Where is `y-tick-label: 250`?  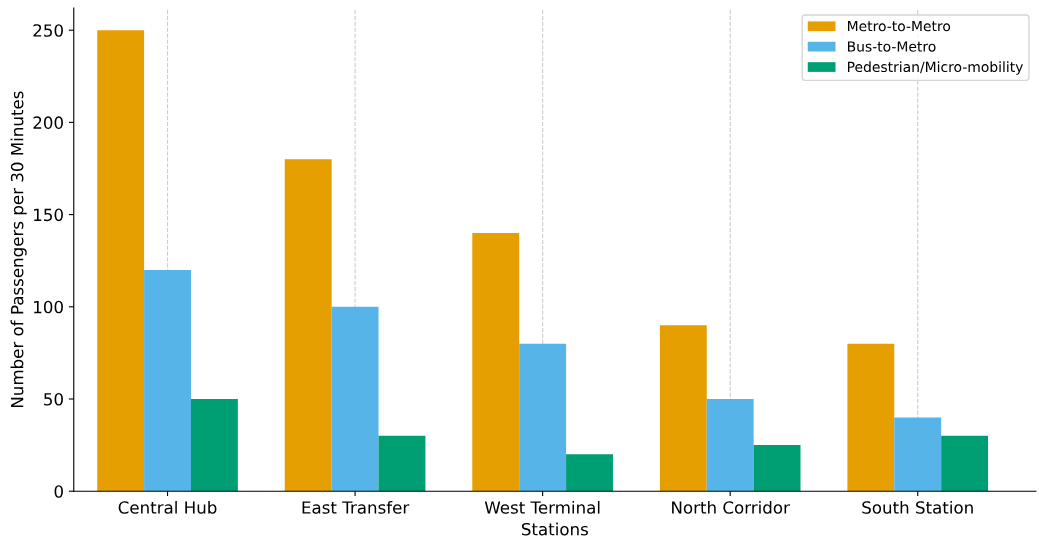 y-tick-label: 250 is located at coordinates (48, 30).